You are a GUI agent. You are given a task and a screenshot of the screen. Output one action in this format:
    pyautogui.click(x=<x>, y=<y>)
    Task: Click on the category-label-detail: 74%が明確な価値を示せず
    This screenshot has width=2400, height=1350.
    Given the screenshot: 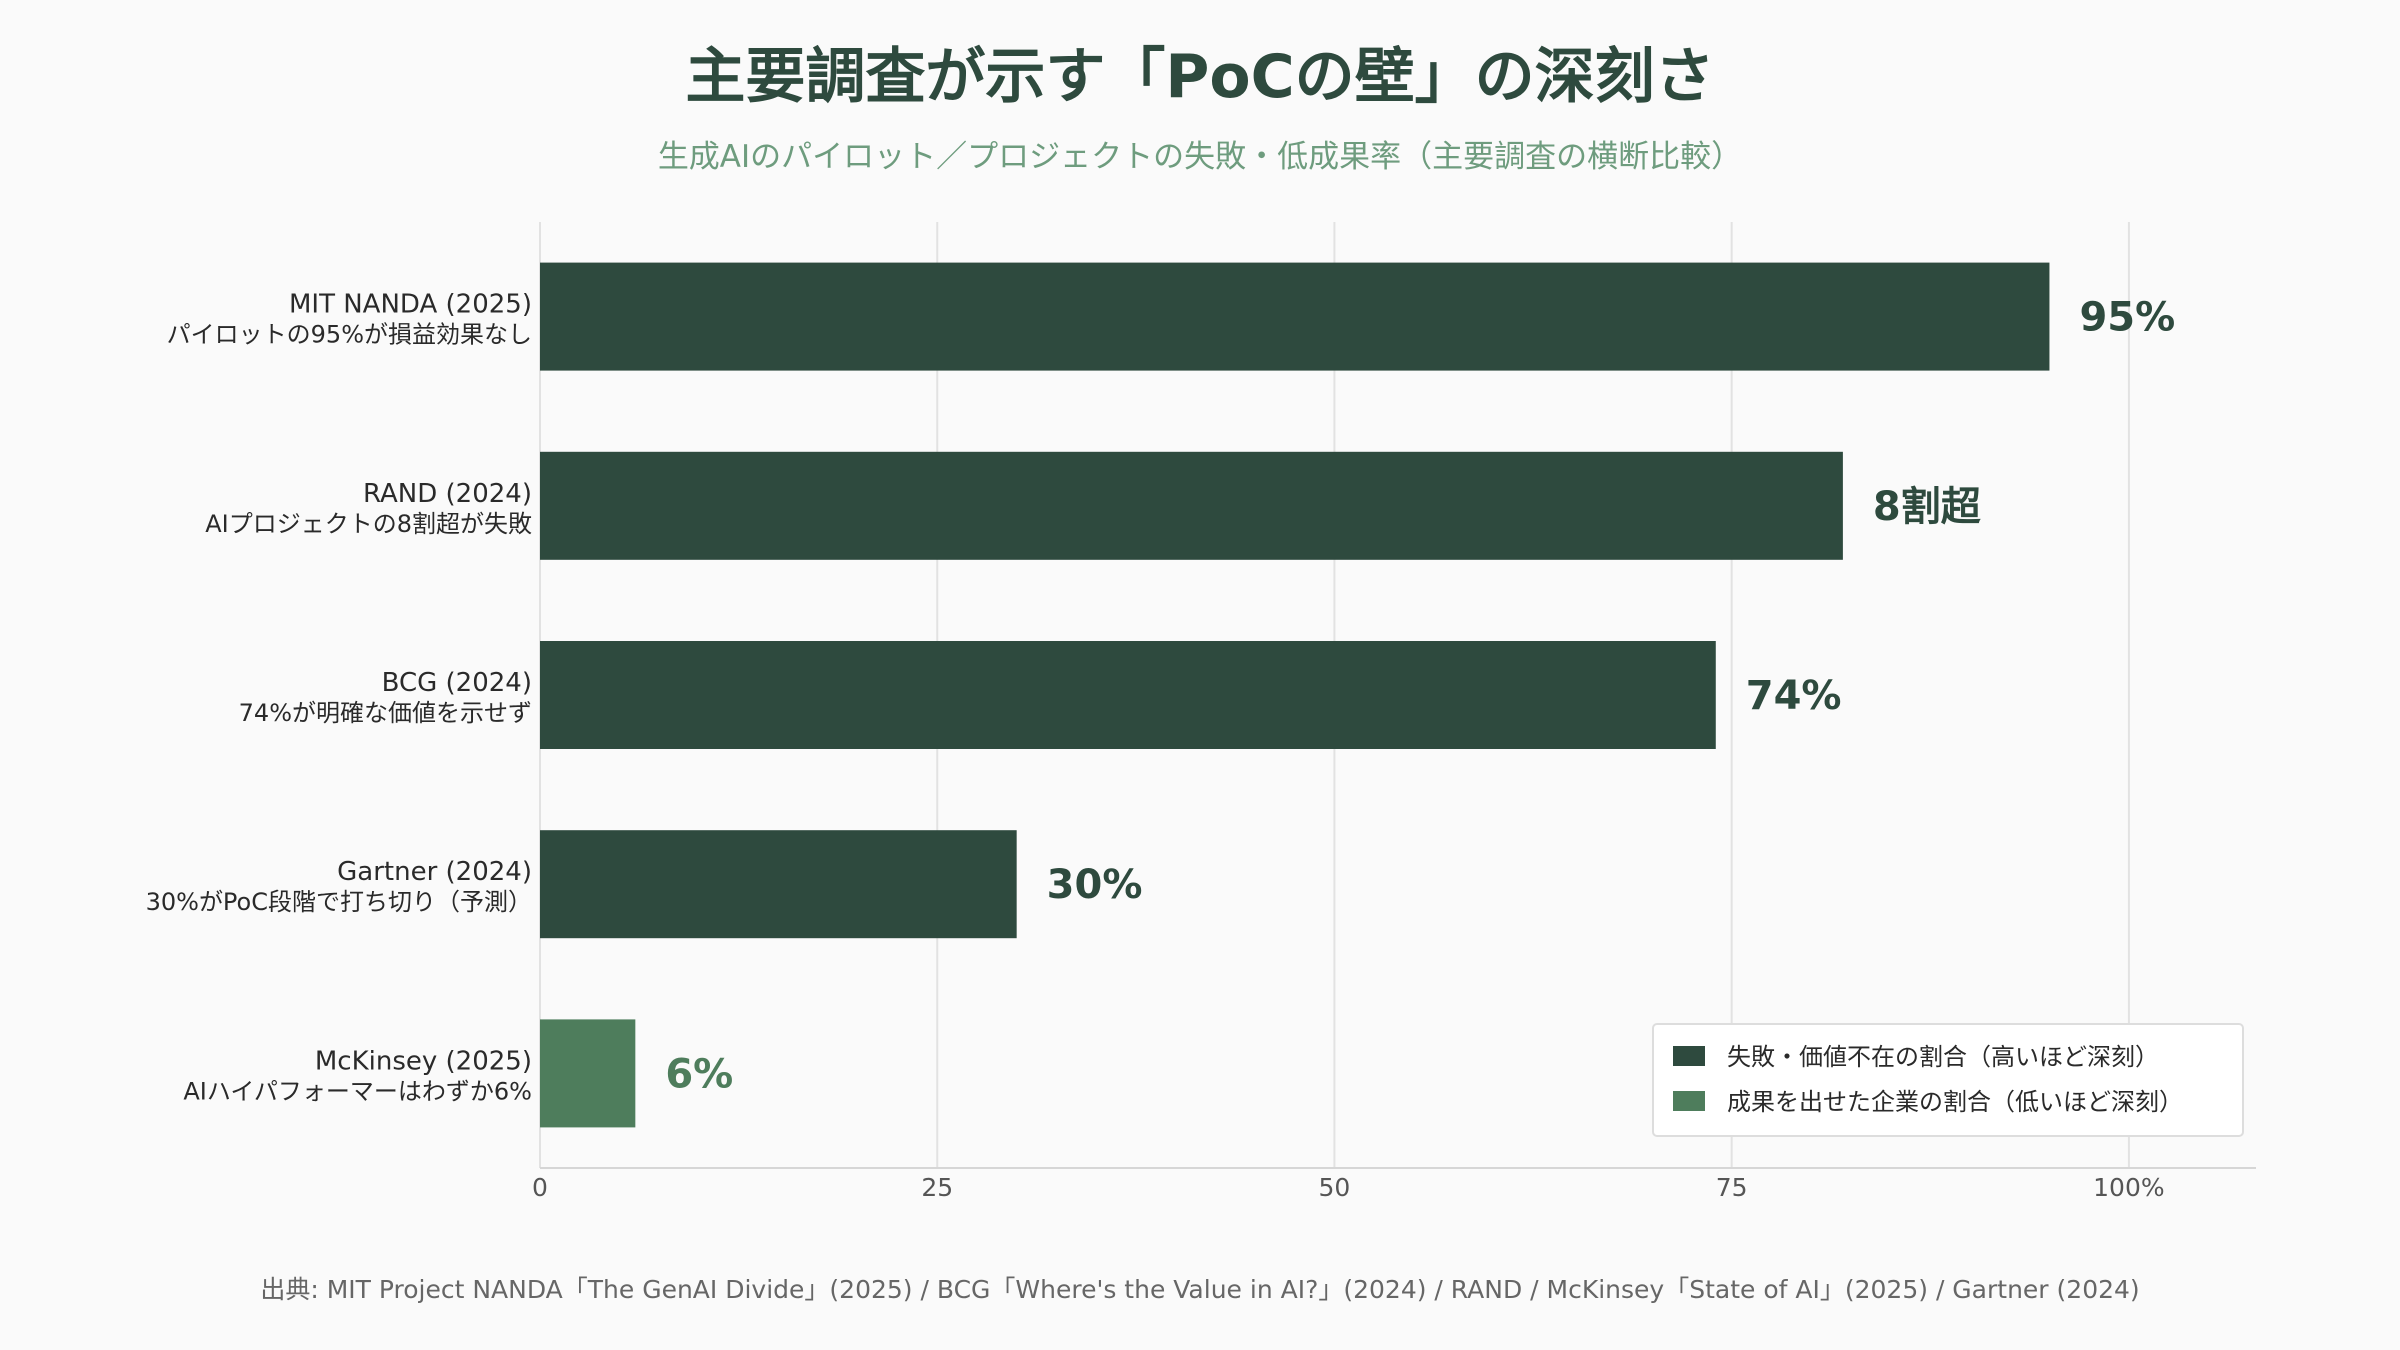 What is the action you would take?
    pyautogui.click(x=385, y=713)
    